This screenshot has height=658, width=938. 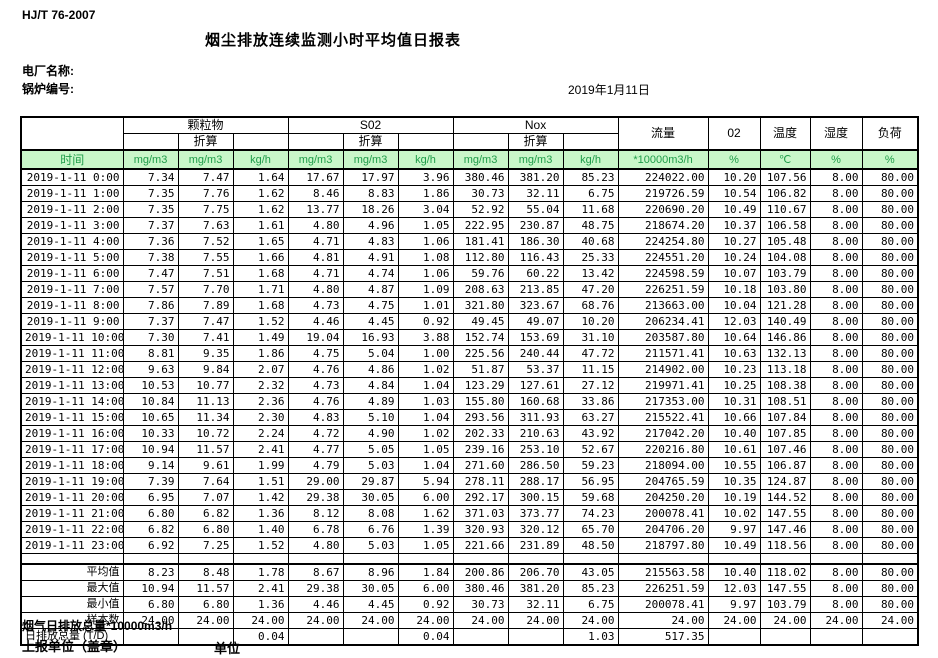 I want to click on time-cell: 2019-1-11 7:00, so click(x=72, y=289).